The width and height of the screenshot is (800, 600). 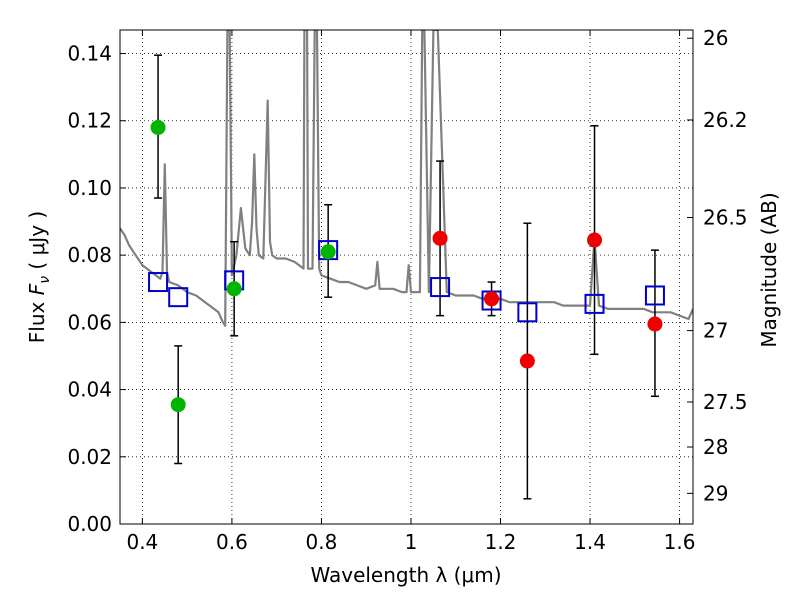 What do you see at coordinates (769, 269) in the screenshot?
I see `y2-axis-label: Magnitude (AB)` at bounding box center [769, 269].